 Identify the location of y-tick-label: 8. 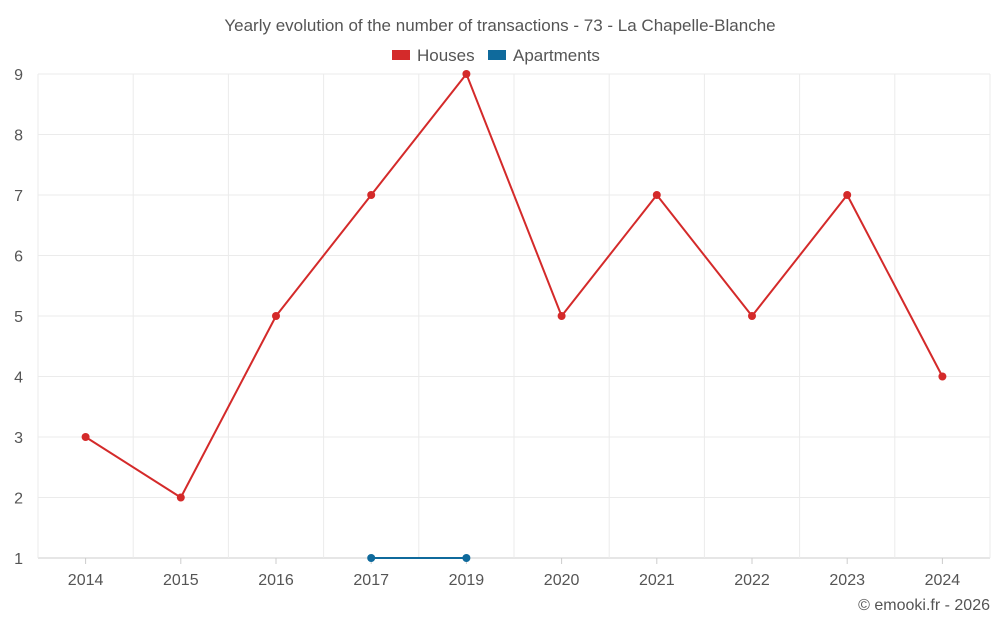
(18, 136).